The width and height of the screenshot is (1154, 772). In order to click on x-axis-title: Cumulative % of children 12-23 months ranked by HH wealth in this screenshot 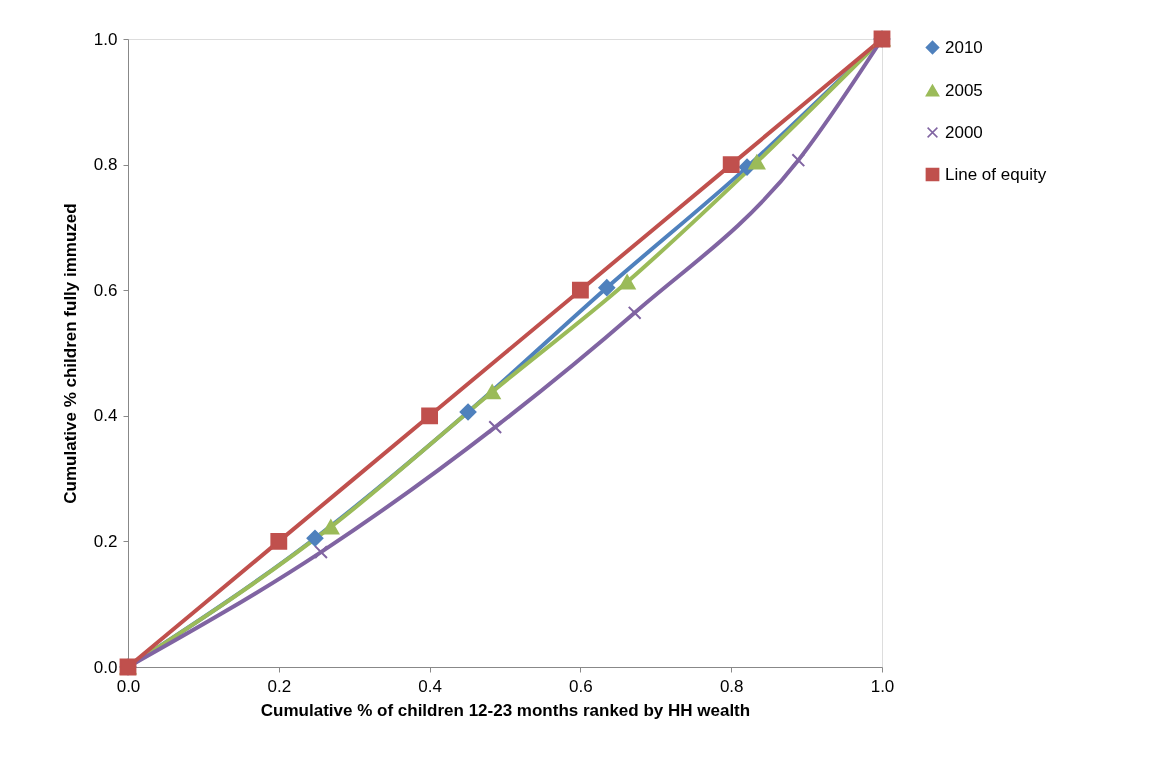, I will do `click(505, 710)`.